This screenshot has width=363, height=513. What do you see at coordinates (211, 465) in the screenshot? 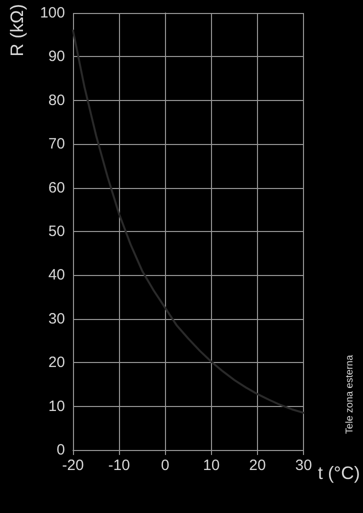
I see `x-tick-label: 10` at bounding box center [211, 465].